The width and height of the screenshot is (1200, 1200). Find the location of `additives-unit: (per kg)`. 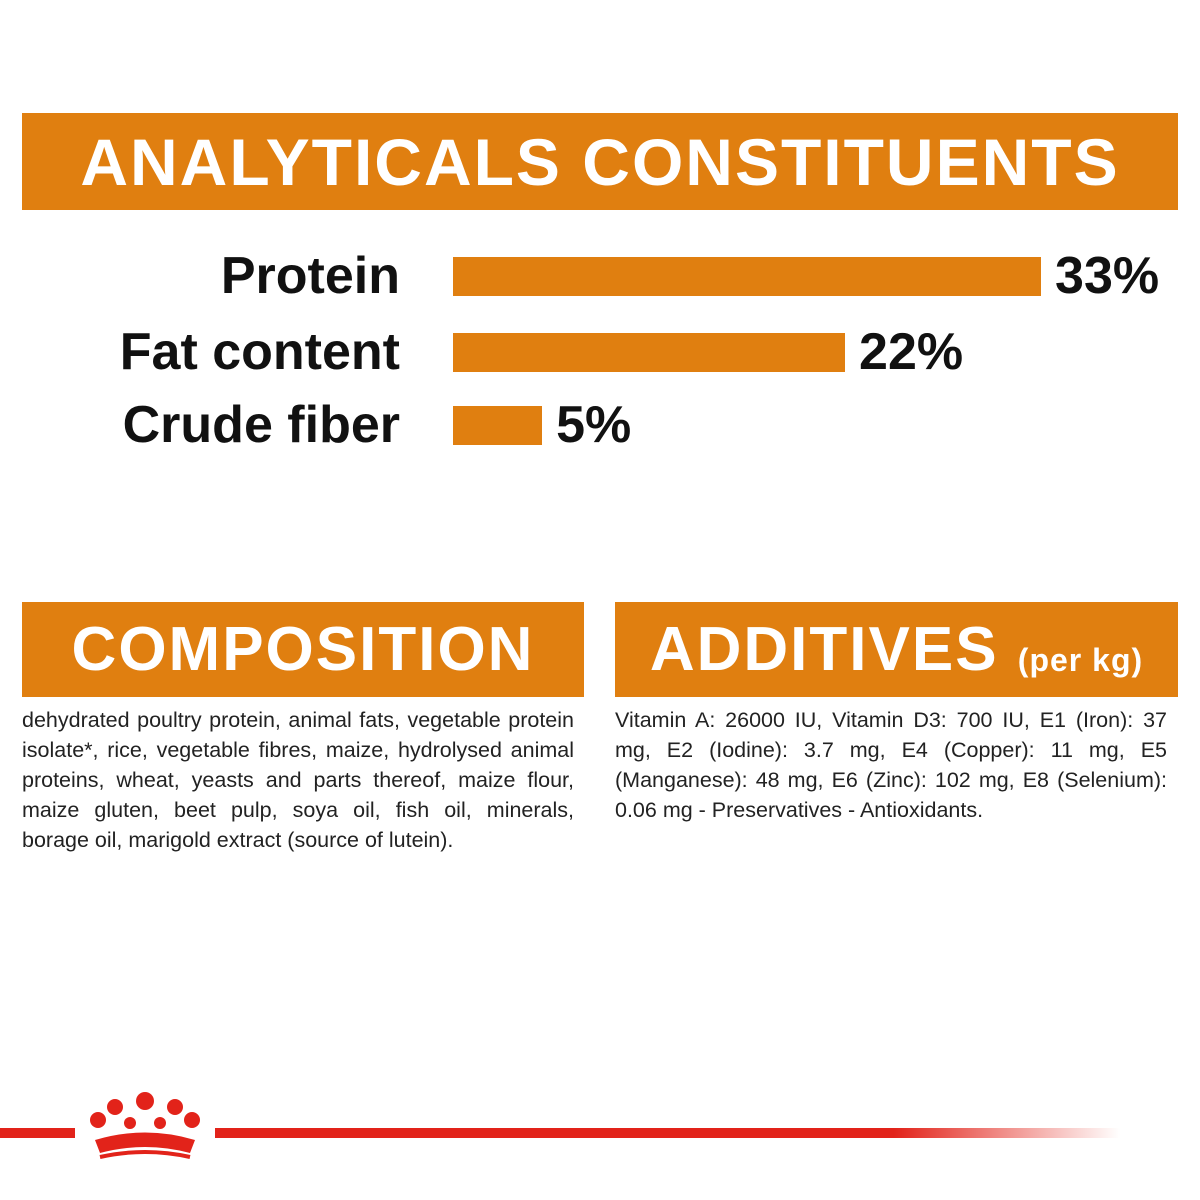

additives-unit: (per kg) is located at coordinates (1080, 660).